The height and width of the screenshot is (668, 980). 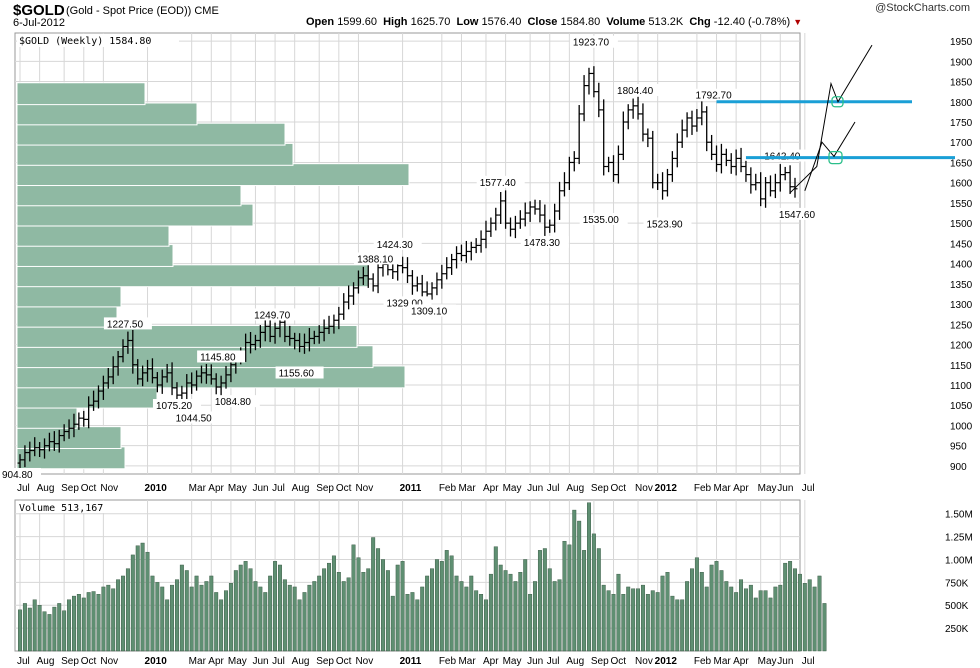 What do you see at coordinates (85, 41) in the screenshot?
I see `price-legend: $GOLD (Weekly) 1584.80` at bounding box center [85, 41].